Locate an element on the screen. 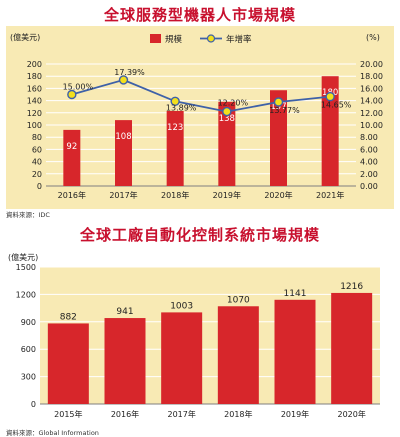 The image size is (400, 437). chart1-growth-label: 14.65% is located at coordinates (336, 105).